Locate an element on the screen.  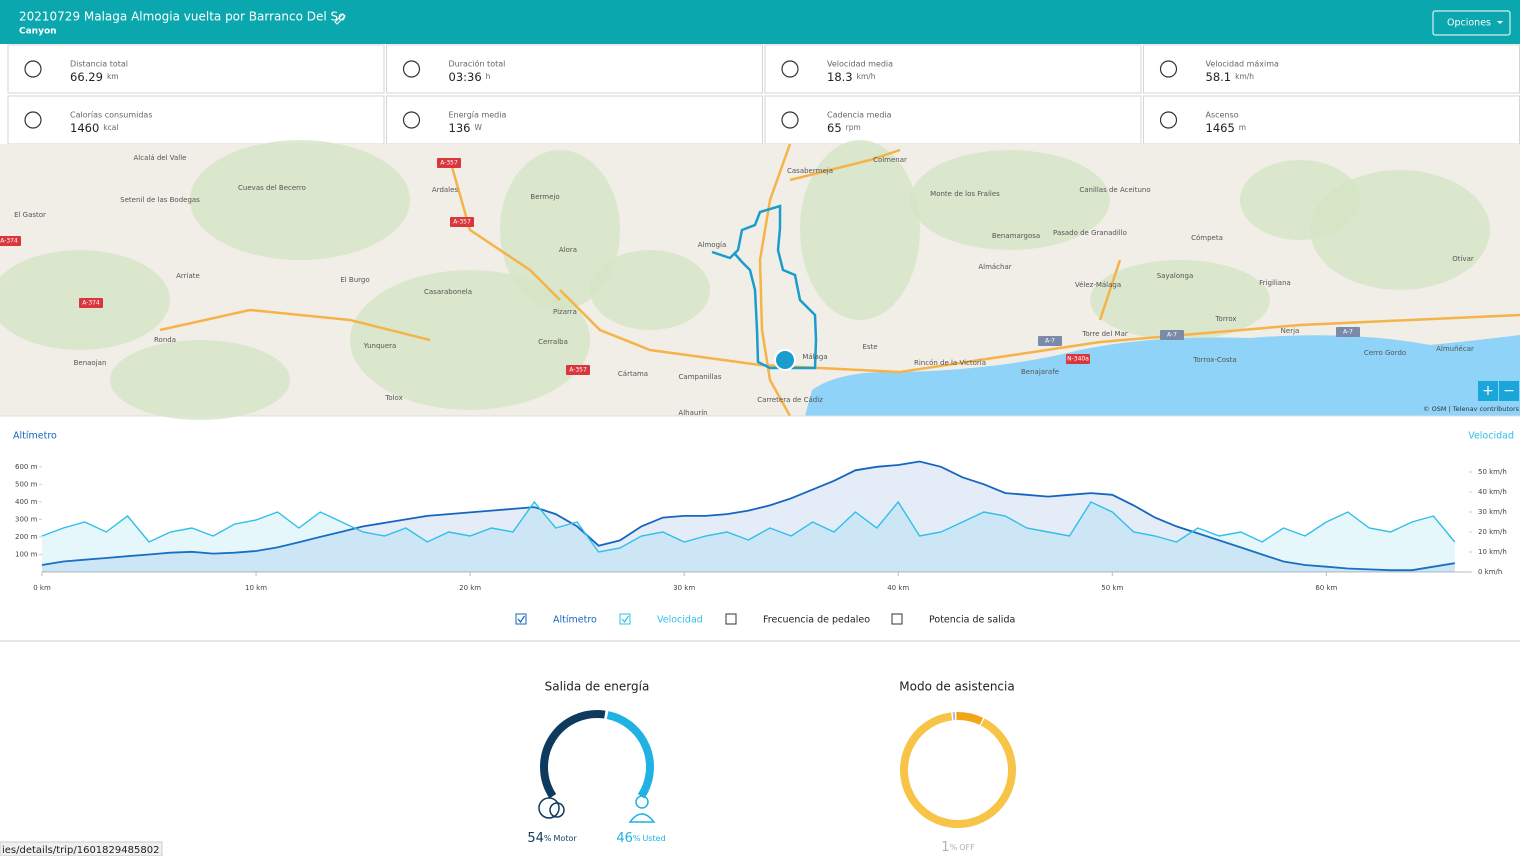
zoom-in-label: + is located at coordinates (1488, 391).